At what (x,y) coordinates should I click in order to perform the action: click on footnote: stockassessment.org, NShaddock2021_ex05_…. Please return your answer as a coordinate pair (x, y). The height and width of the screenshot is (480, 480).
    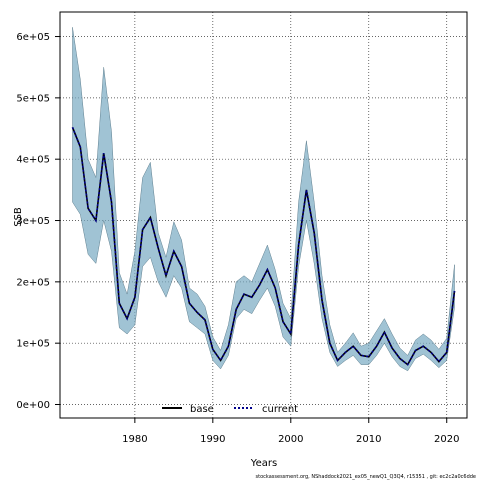
    Looking at the image, I should click on (366, 477).